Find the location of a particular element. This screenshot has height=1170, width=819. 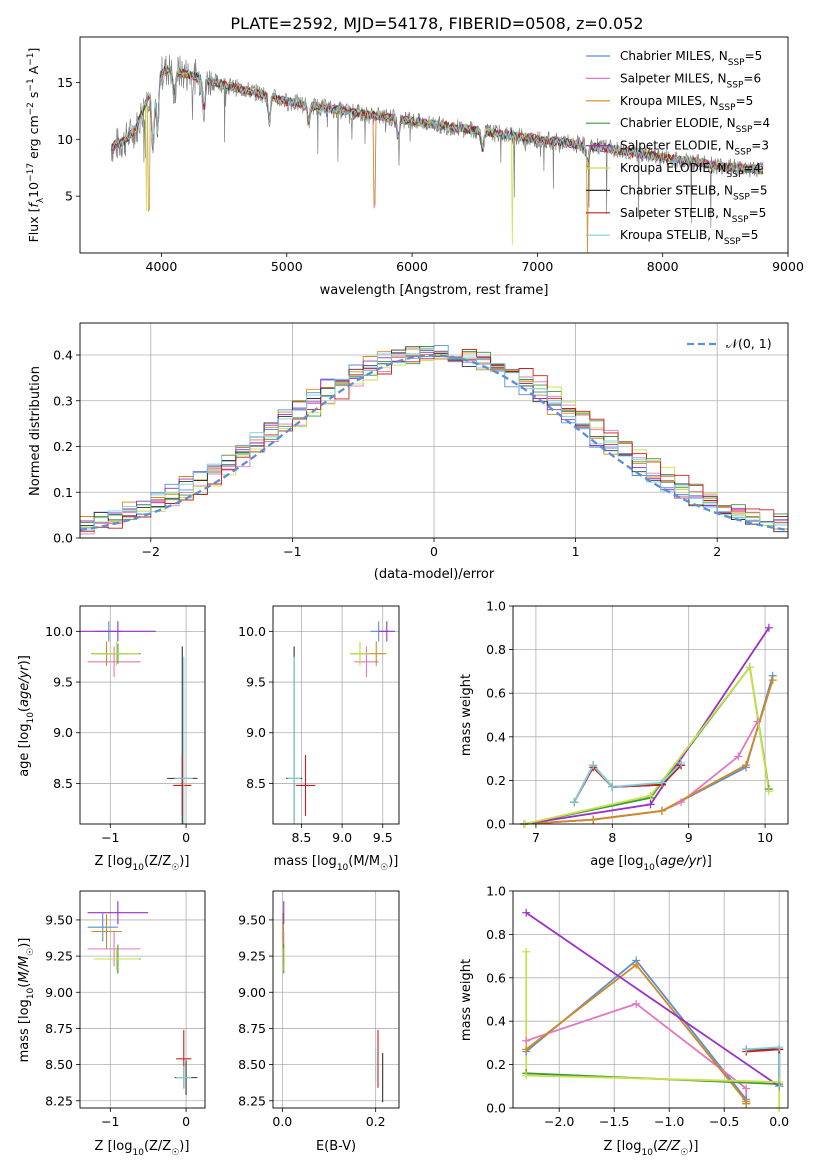

y-axis-label: Normed distribution is located at coordinates (35, 431).